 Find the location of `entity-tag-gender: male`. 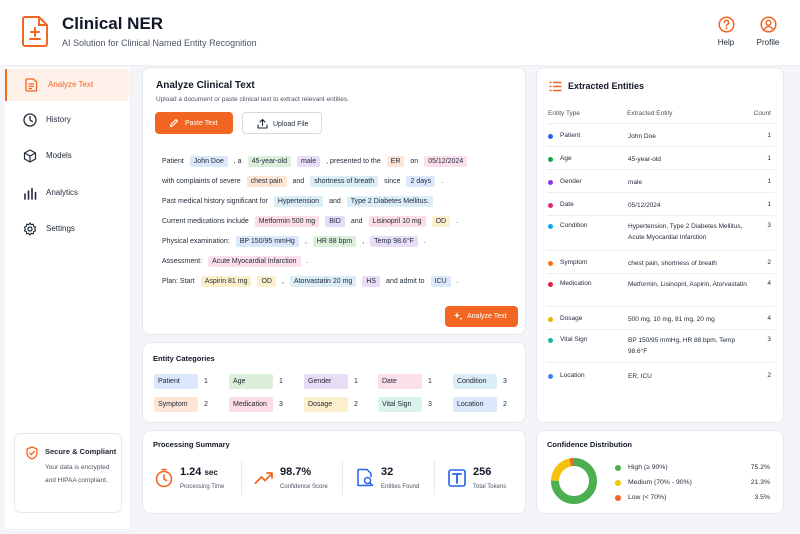

entity-tag-gender: male is located at coordinates (308, 161).